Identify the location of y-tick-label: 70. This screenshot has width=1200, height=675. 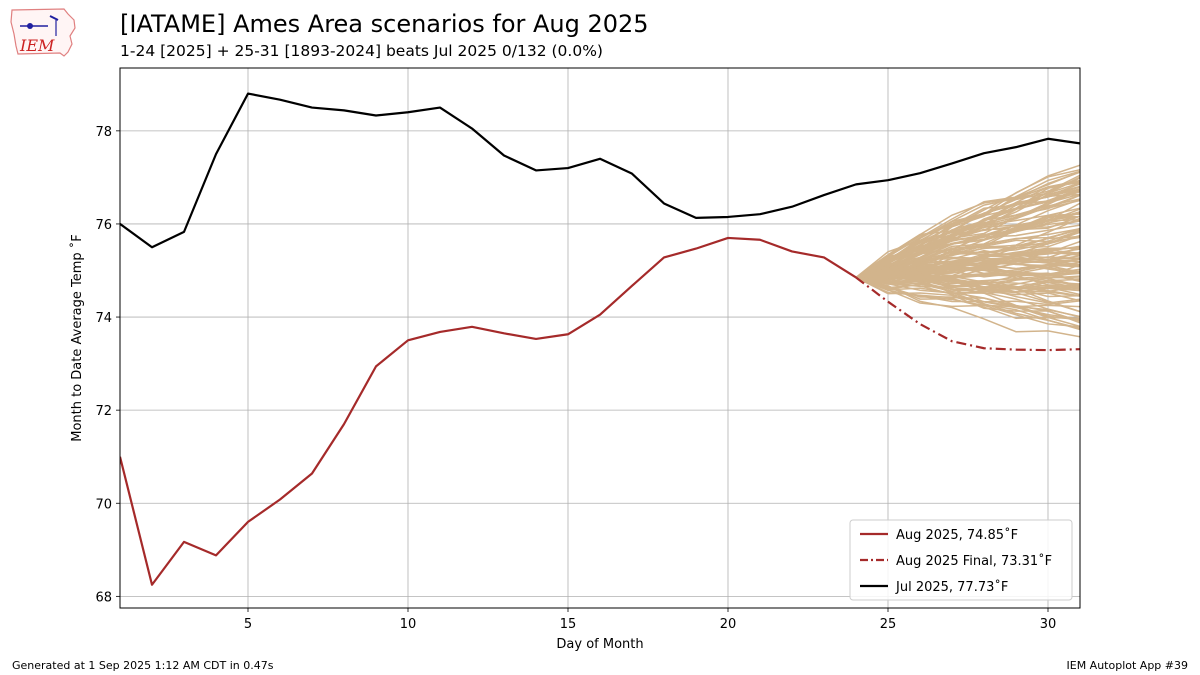
(103, 504).